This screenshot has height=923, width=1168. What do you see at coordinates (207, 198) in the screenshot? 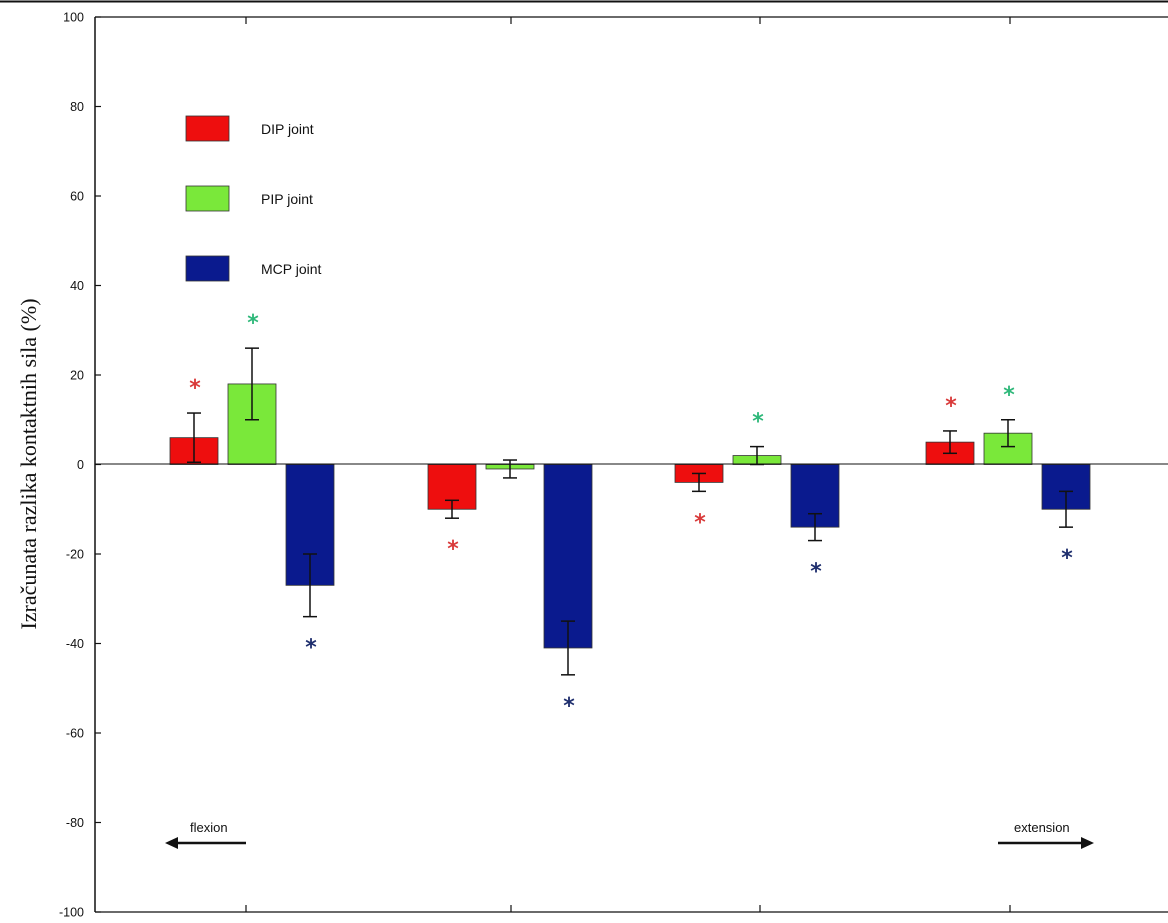
I see `legend-swatch-pip` at bounding box center [207, 198].